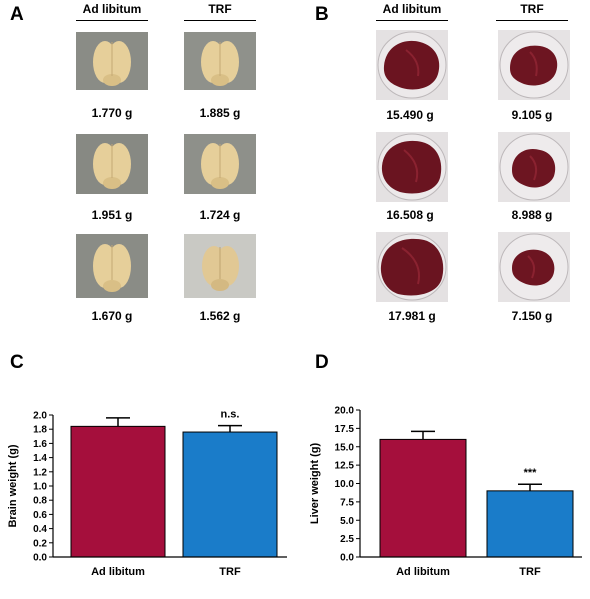  I want to click on panel-a-header-trf: TRF, so click(220, 11).